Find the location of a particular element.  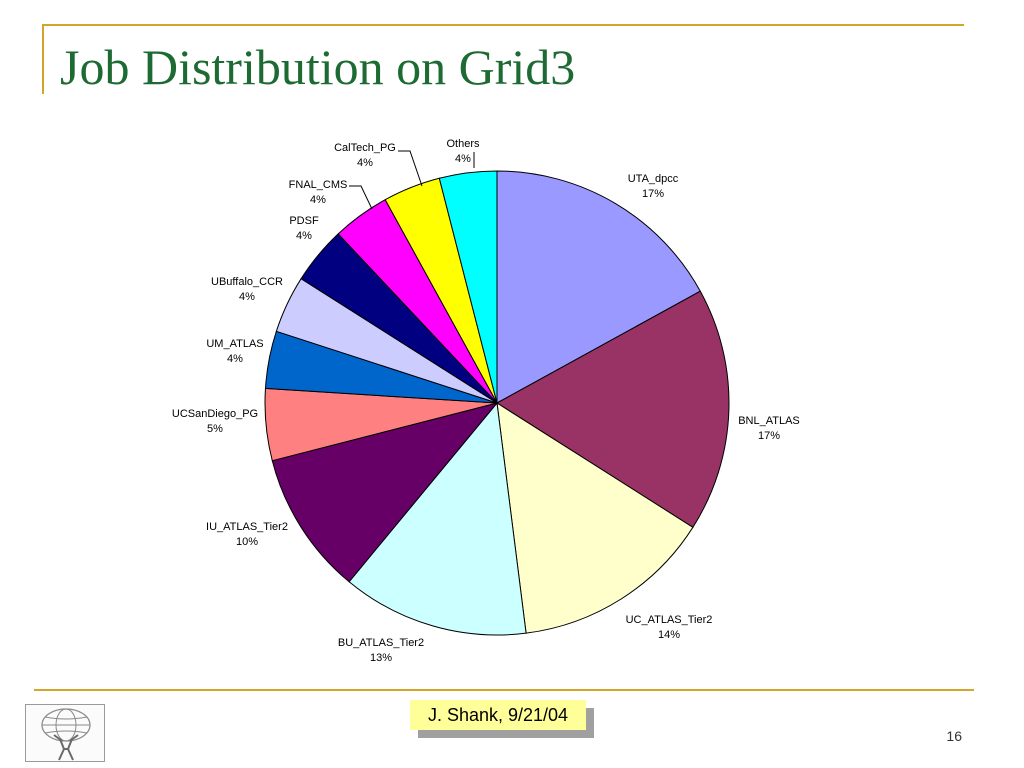

pie-slice-bnl-atlas is located at coordinates (613, 409).